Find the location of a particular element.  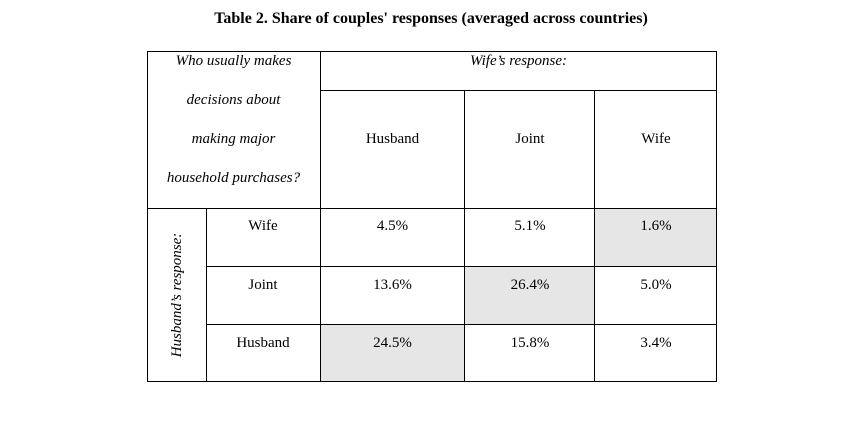

row-label-joint: Joint is located at coordinates (263, 285).